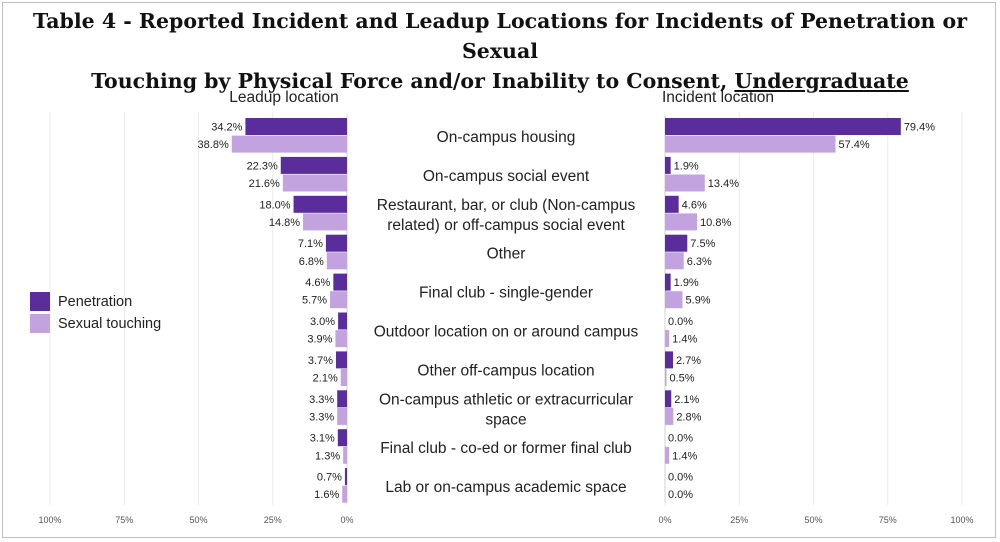  Describe the element at coordinates (506, 448) in the screenshot. I see `category-label-8: Final club - co-ed or former final club` at that location.